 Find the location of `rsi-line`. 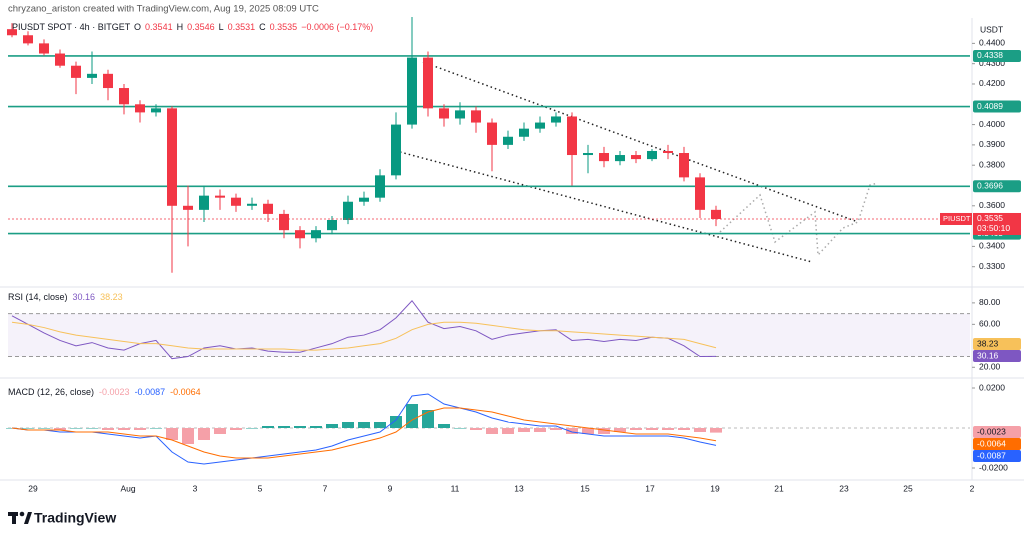

rsi-line is located at coordinates (364, 329).